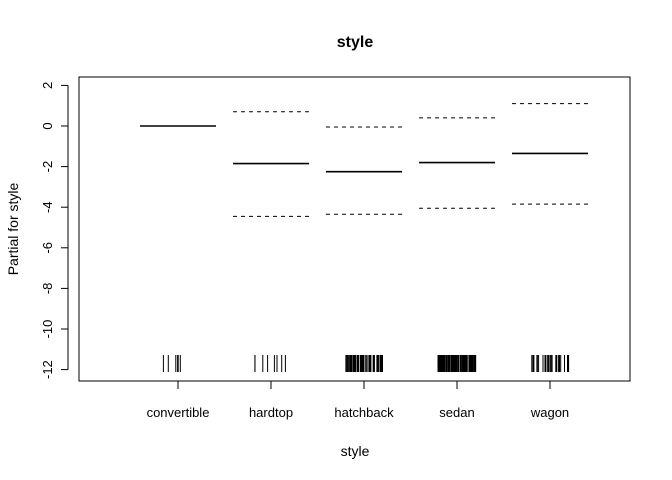 The height and width of the screenshot is (480, 672). I want to click on y-tick-label: -10, so click(47, 329).